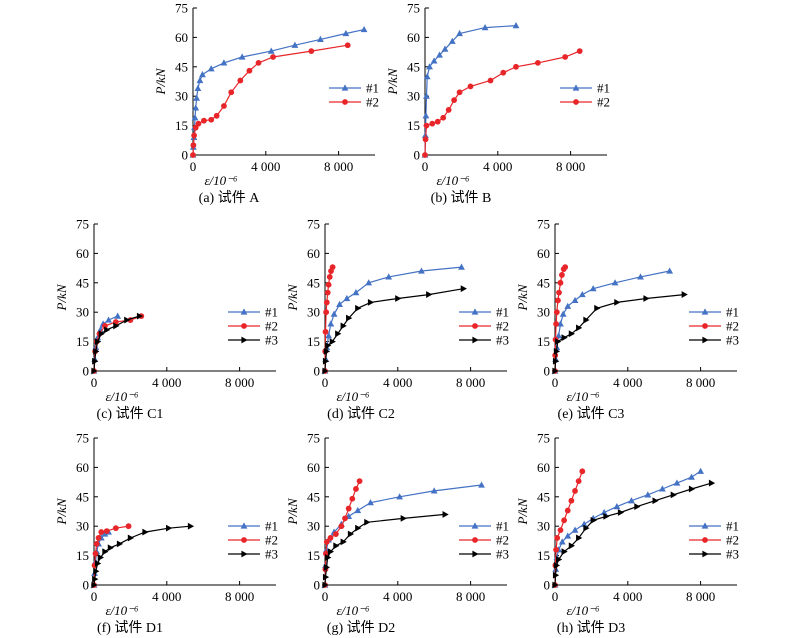 Image resolution: width=800 pixels, height=638 pixels. I want to click on legend-label: #2, so click(372, 102).